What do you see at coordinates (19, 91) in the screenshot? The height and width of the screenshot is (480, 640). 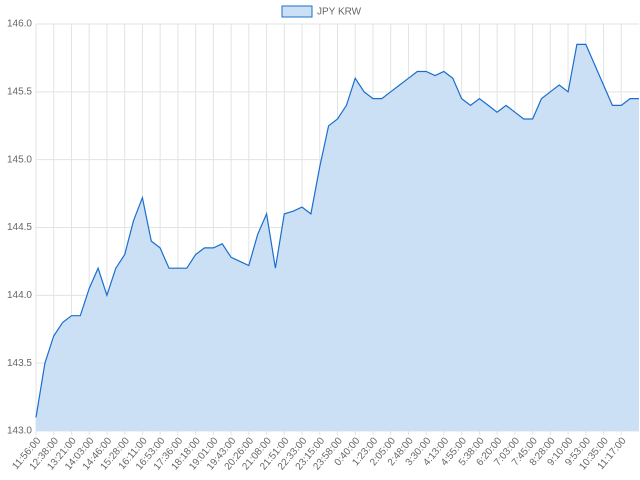 I see `y-tick-label: 145.5` at bounding box center [19, 91].